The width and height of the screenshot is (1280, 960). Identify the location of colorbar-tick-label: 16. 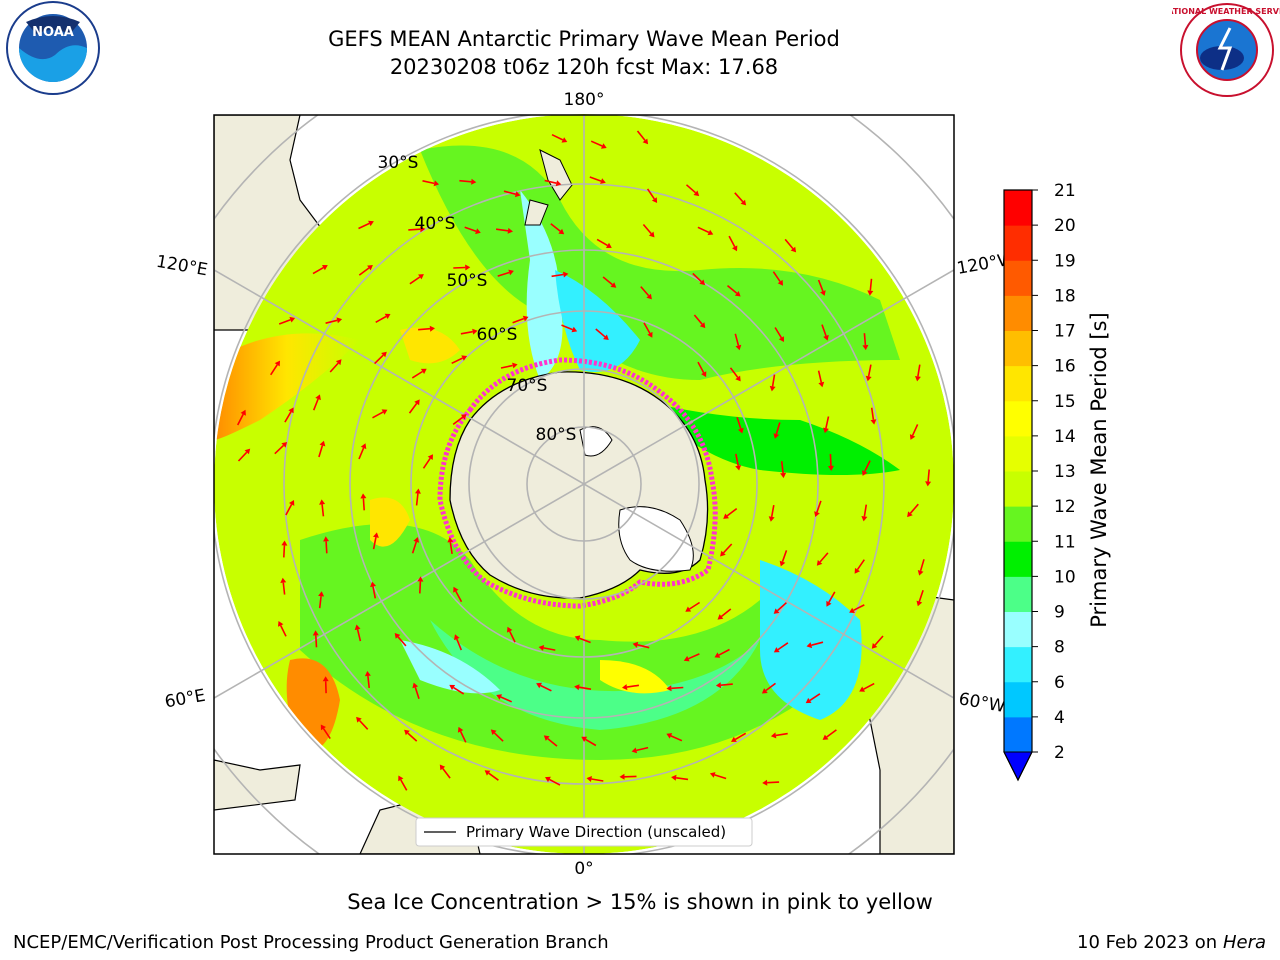
(1065, 367).